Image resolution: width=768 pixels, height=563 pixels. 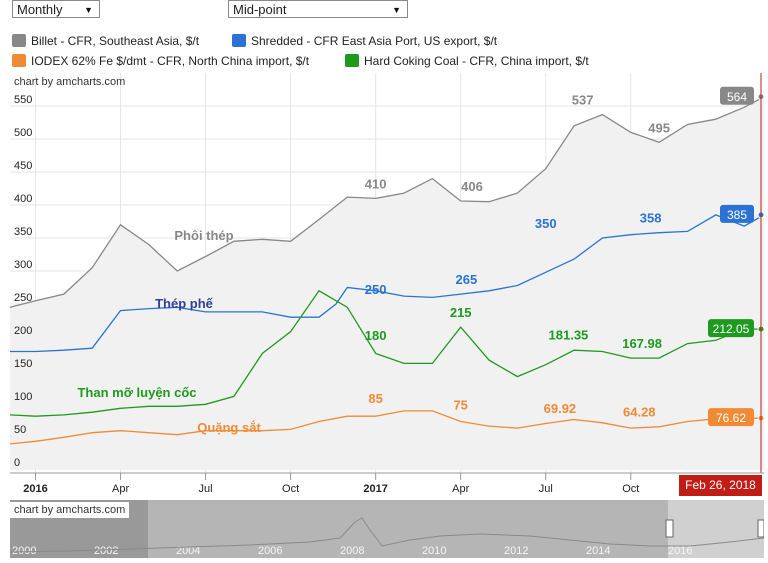 I want to click on end-value-label-billet: 564, so click(x=737, y=97).